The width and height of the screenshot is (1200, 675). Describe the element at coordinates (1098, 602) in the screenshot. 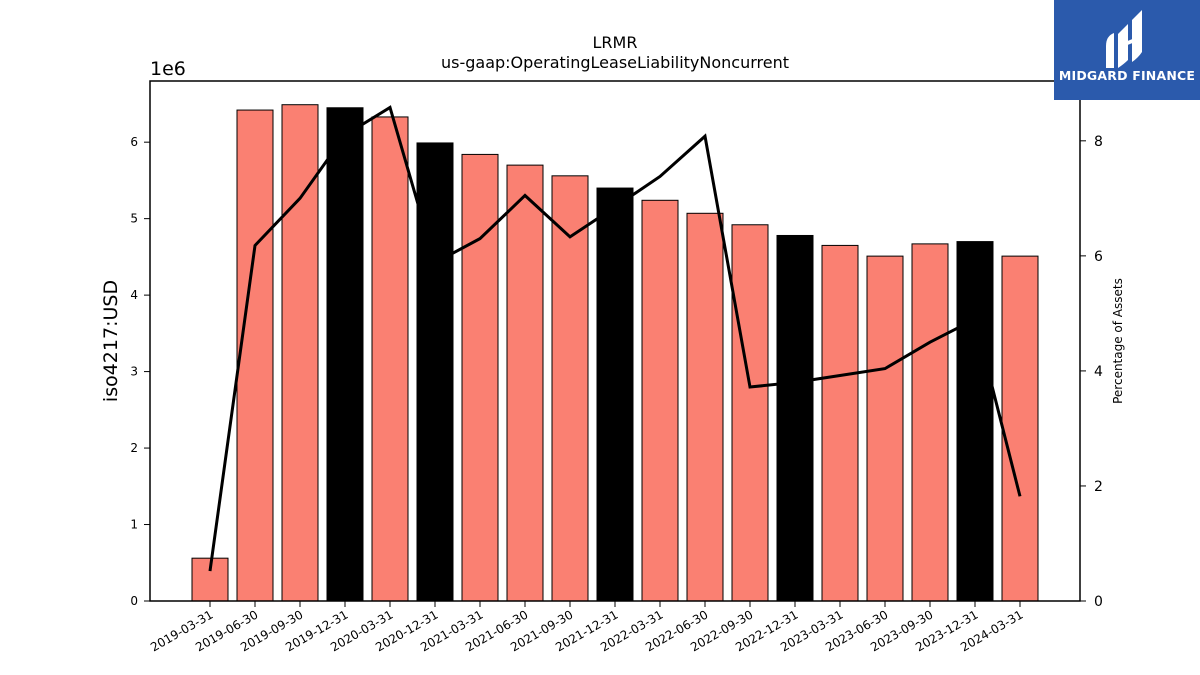

I see `y2-tick-label: 0` at that location.